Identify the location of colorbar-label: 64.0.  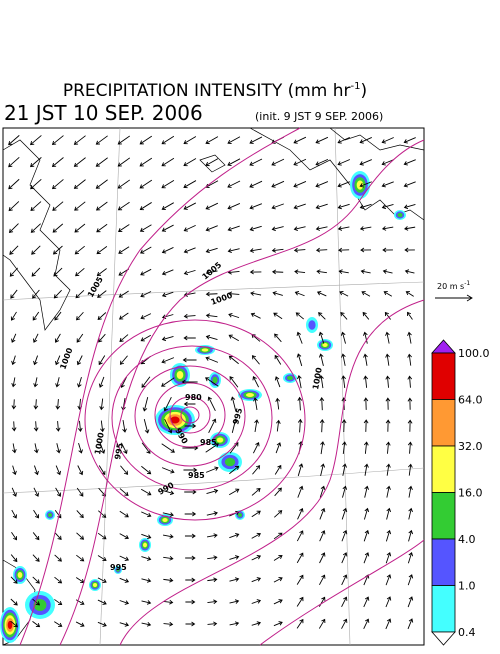
(470, 400).